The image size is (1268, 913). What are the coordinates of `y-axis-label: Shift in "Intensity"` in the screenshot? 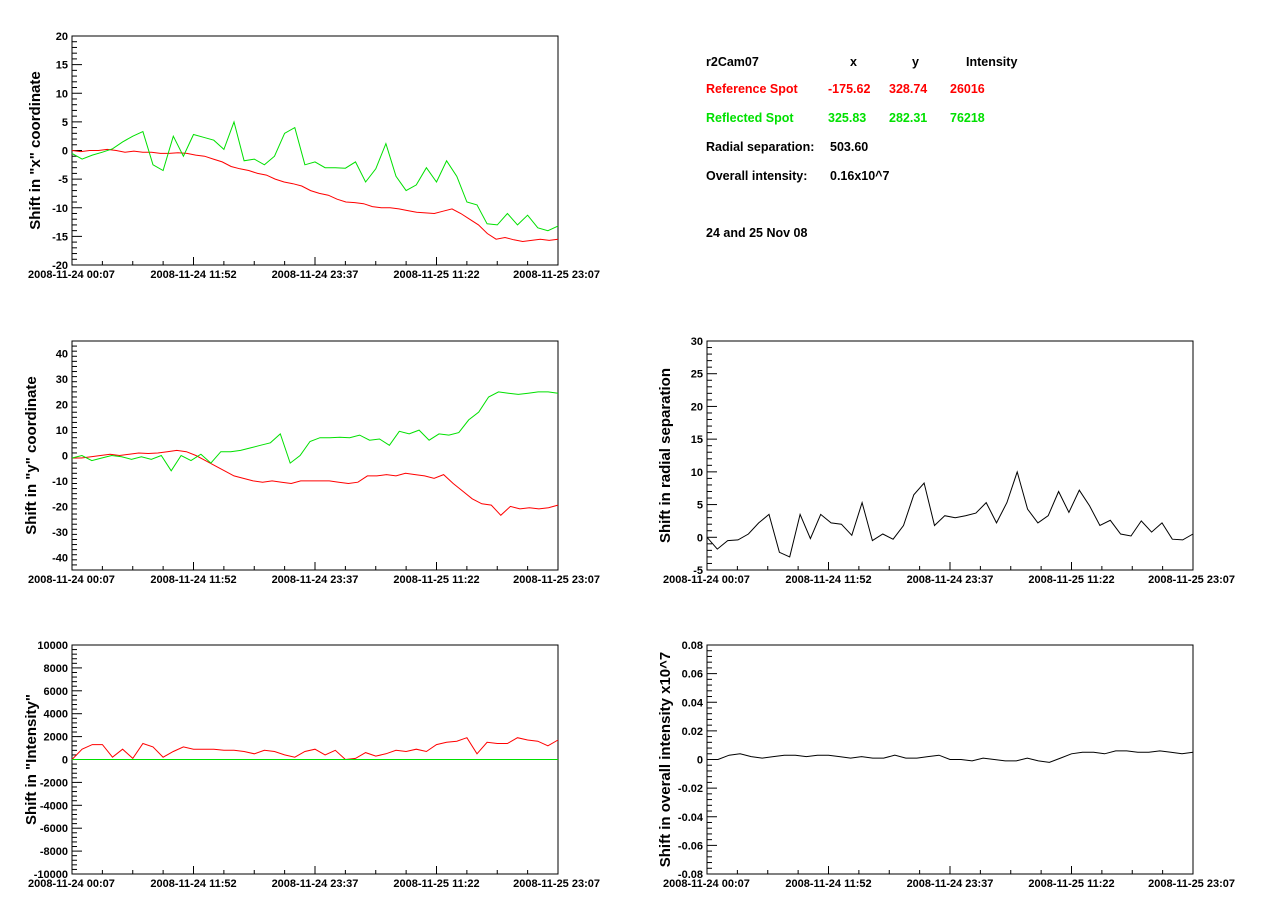 It's located at (31, 759).